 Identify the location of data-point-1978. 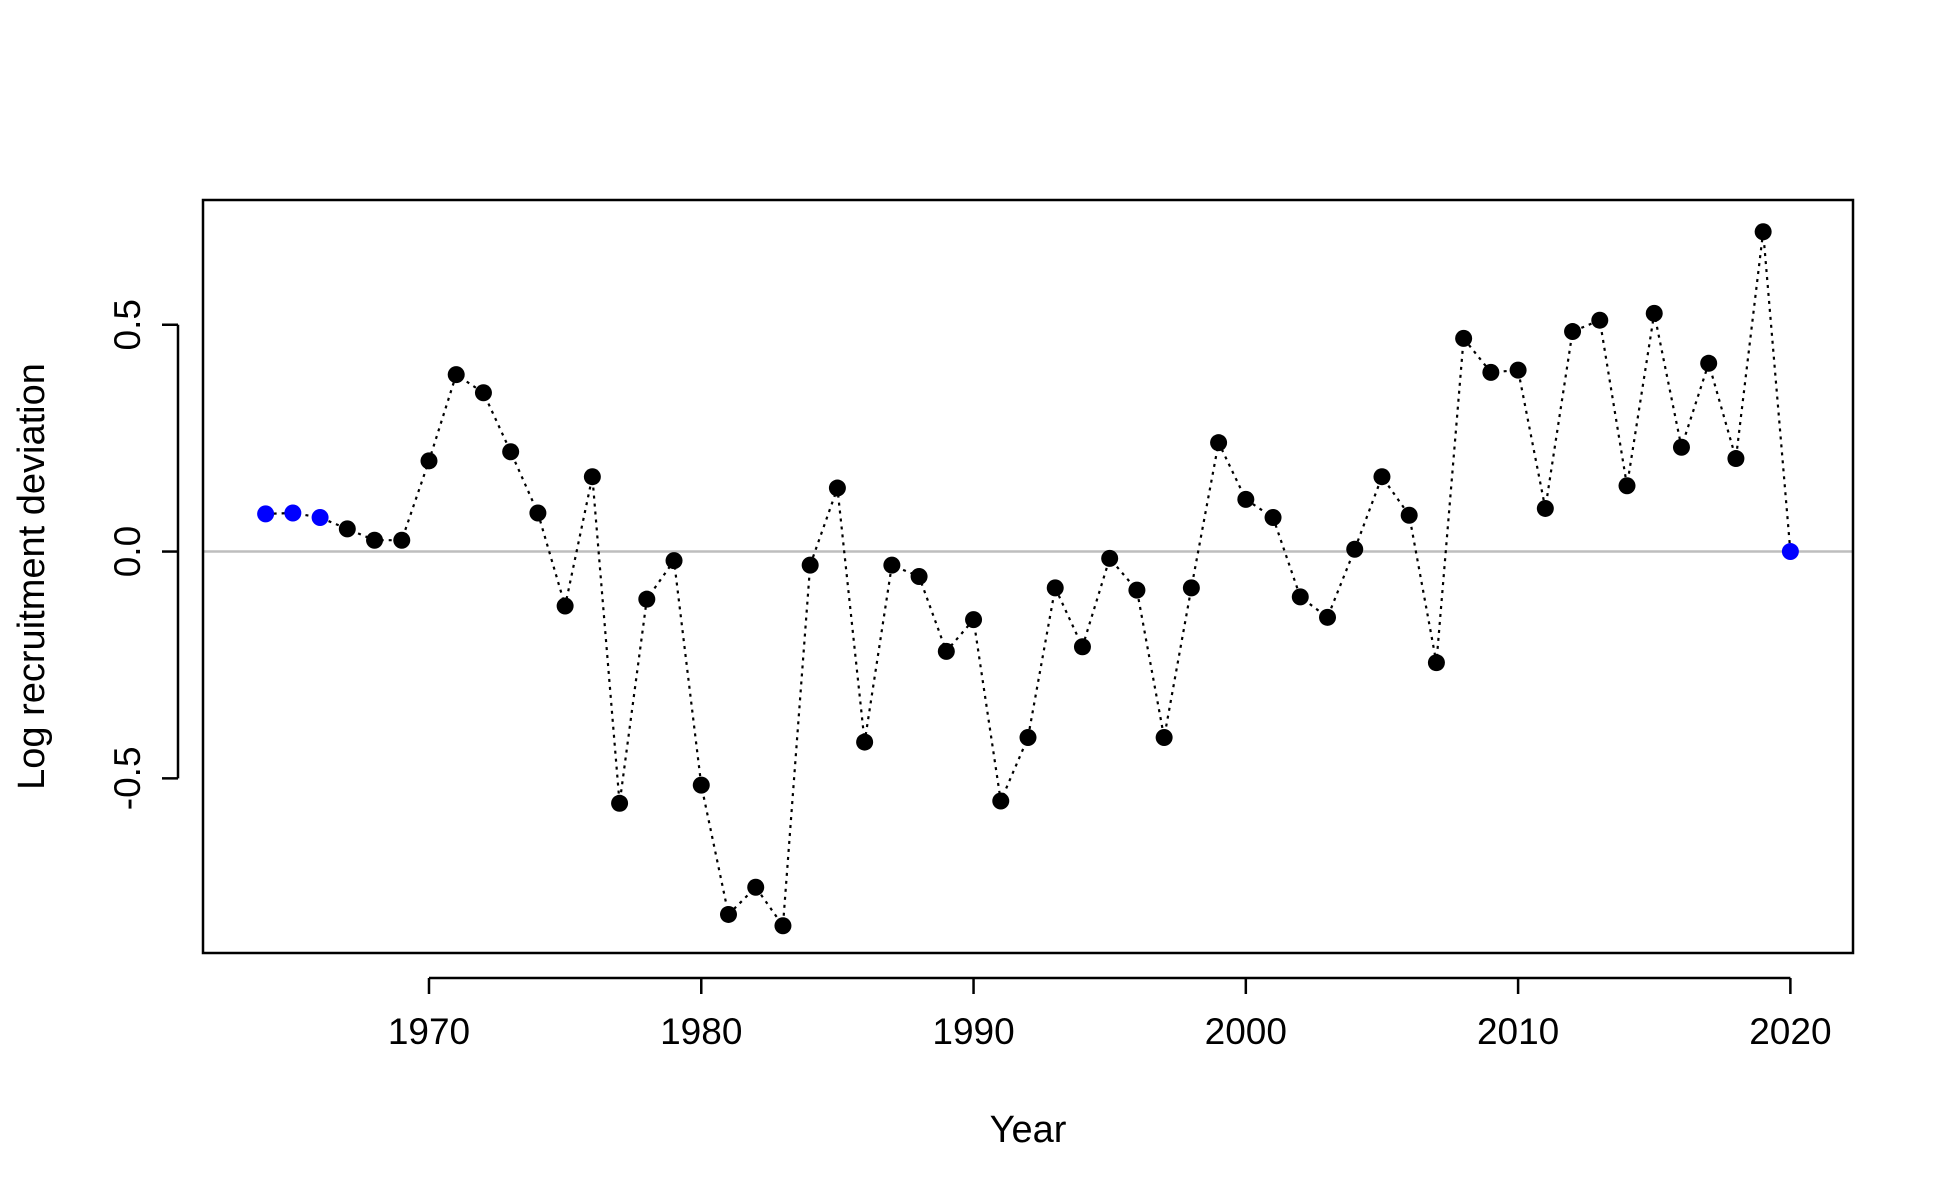
(647, 599).